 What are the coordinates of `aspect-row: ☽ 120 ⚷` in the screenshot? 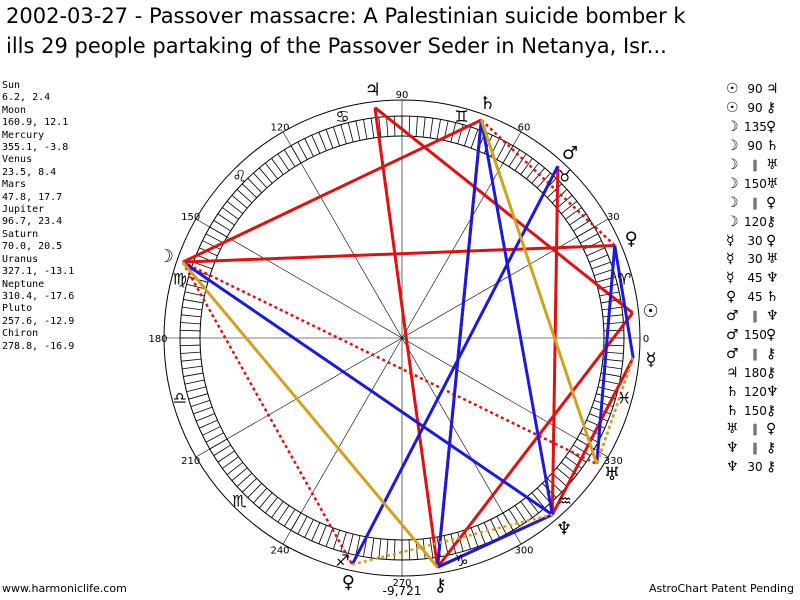 It's located at (752, 221).